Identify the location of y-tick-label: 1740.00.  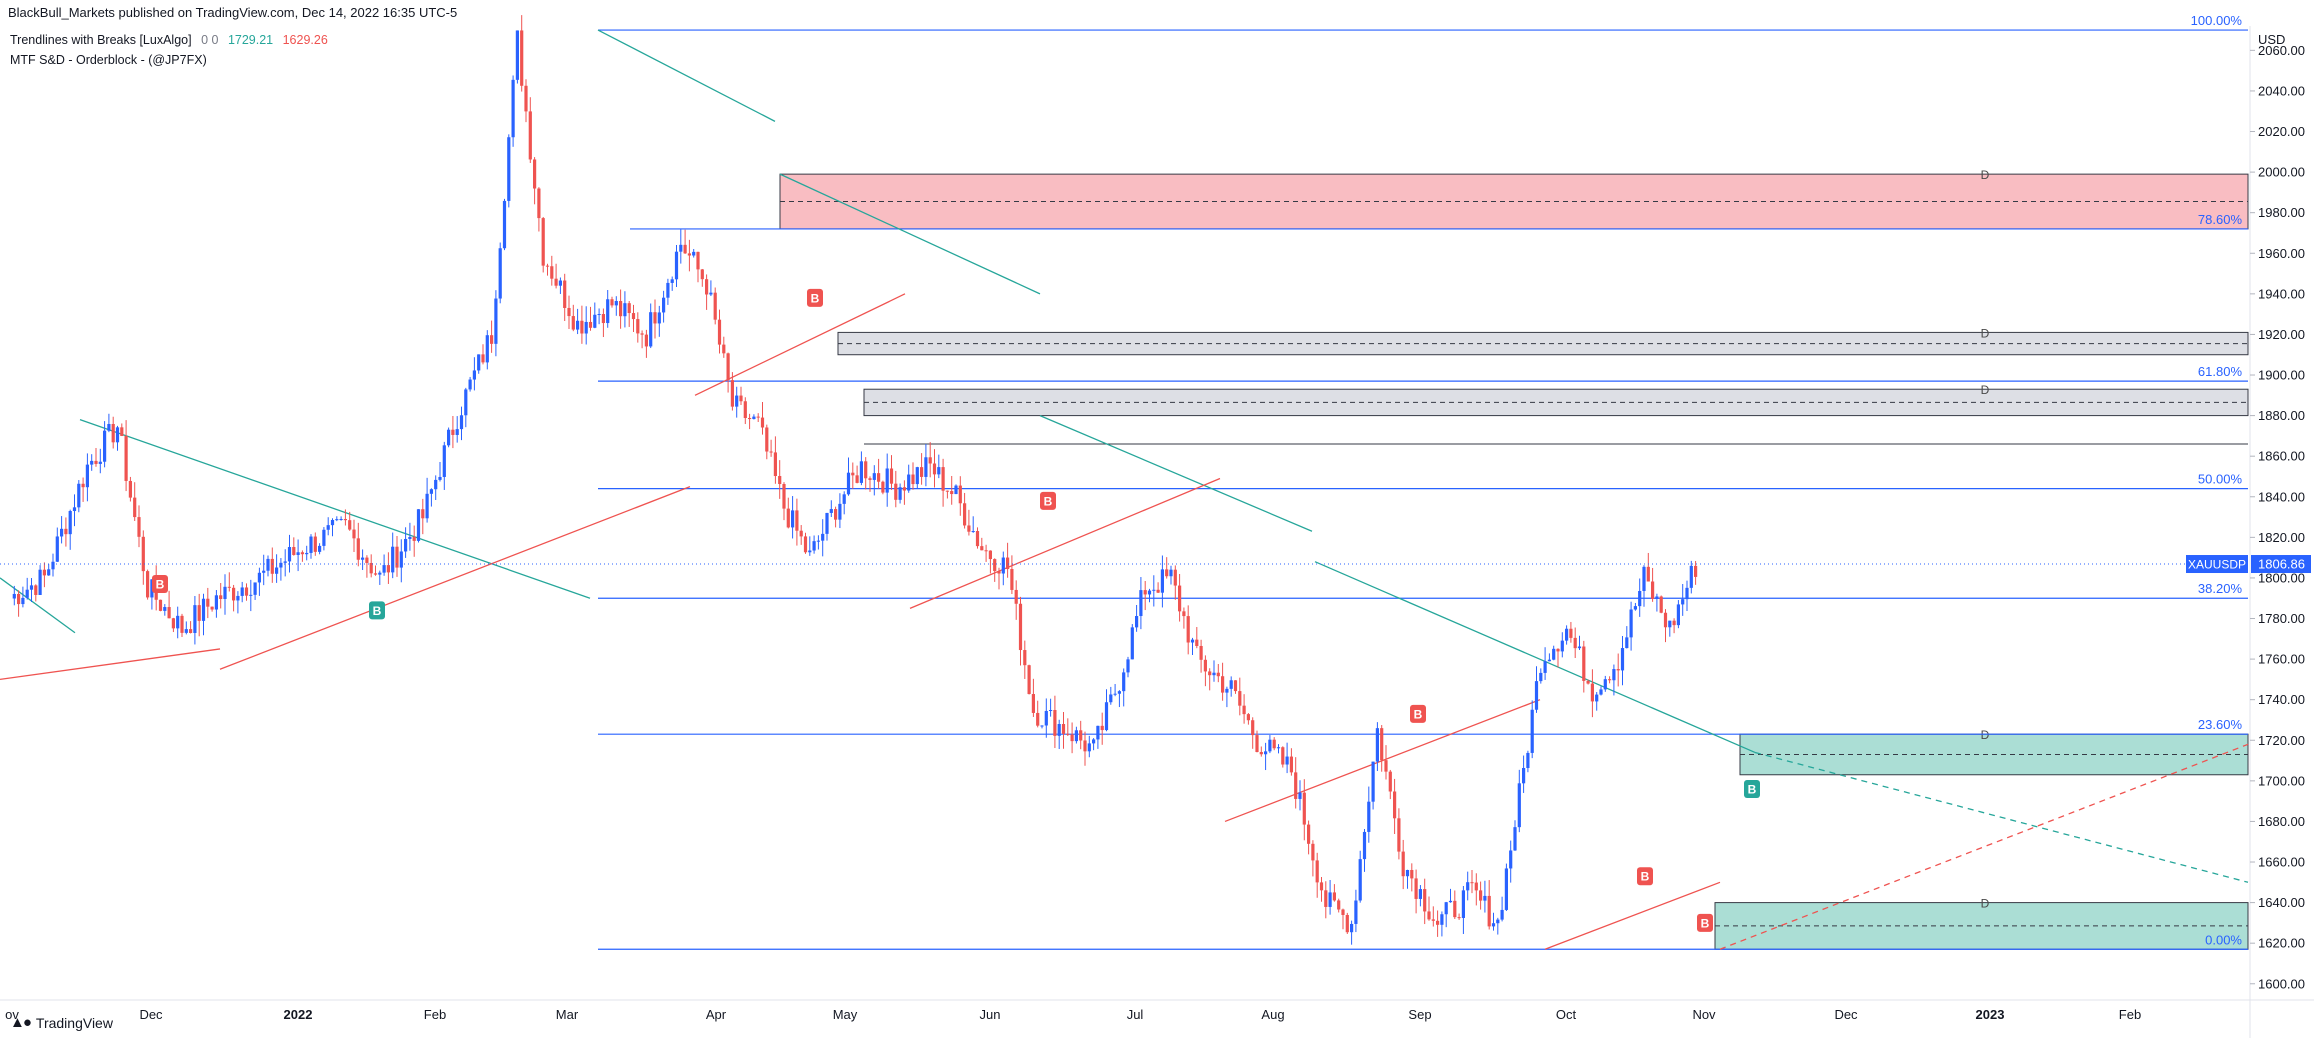
(2281, 699).